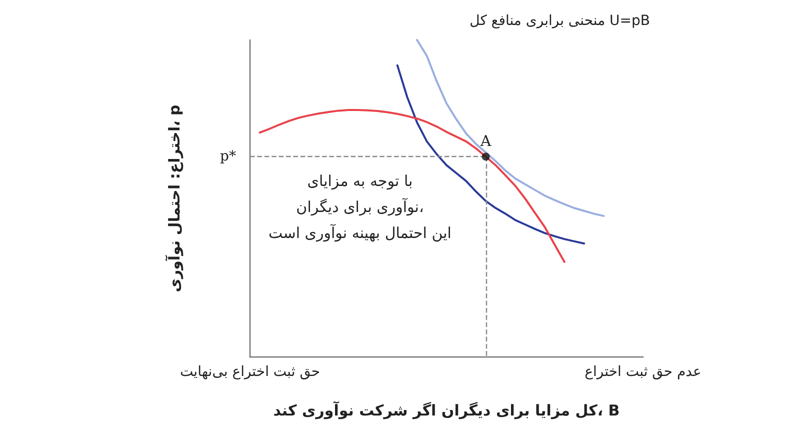  Describe the element at coordinates (560, 21) in the screenshot. I see `text: منحنی برابری منافع کل U=pB` at that location.